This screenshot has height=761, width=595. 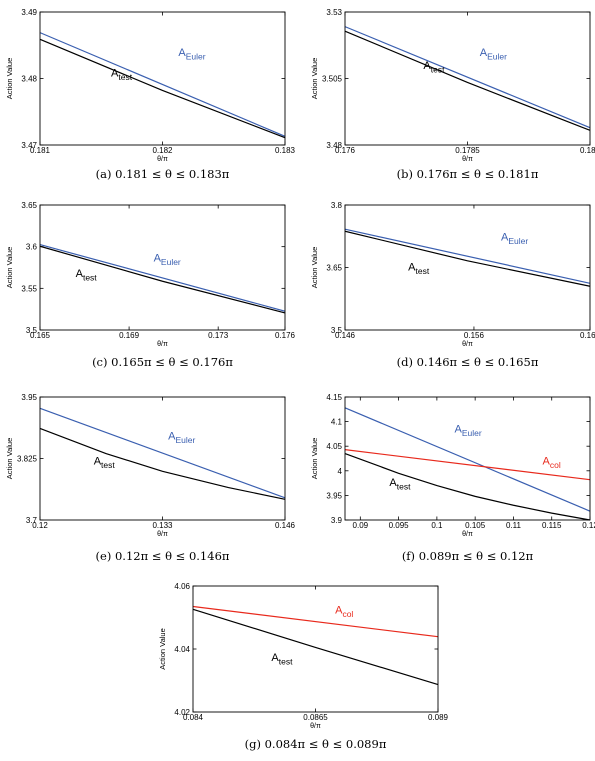 I want to click on y-tick-label: 3.9, so click(x=337, y=520).